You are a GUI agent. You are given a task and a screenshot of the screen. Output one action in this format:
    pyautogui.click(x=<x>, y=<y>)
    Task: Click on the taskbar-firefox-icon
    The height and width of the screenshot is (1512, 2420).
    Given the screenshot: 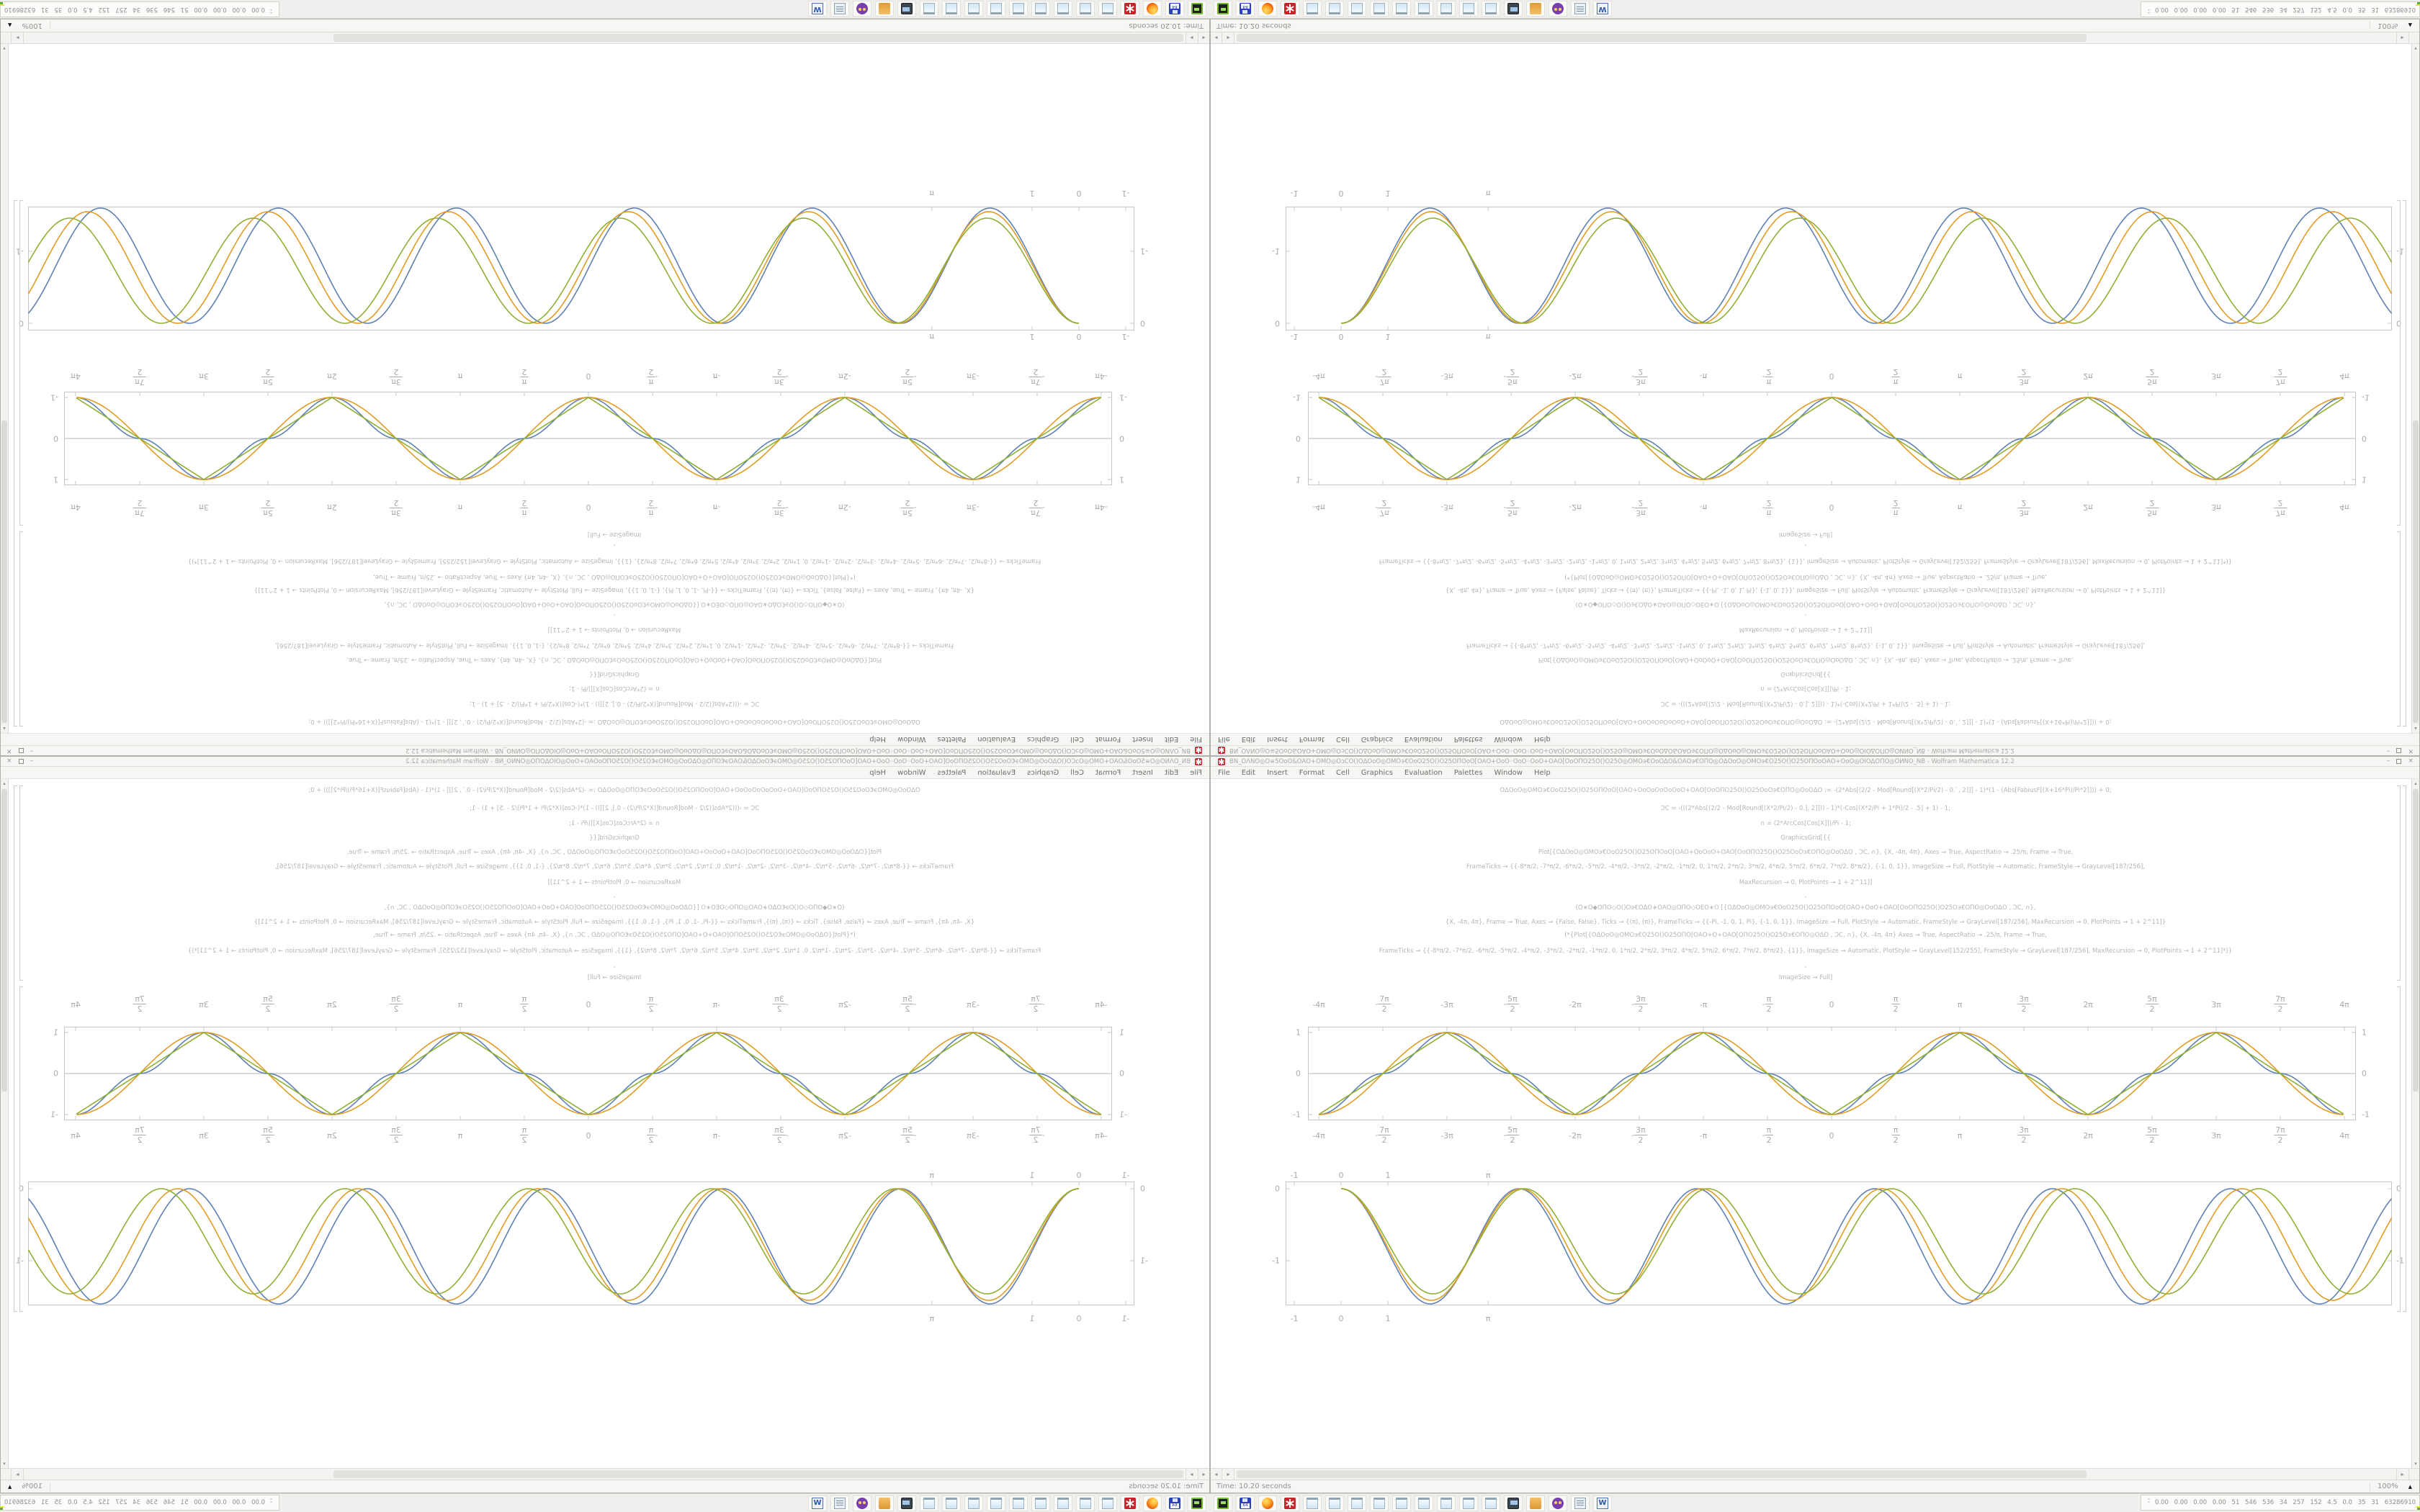 What is the action you would take?
    pyautogui.click(x=1152, y=9)
    